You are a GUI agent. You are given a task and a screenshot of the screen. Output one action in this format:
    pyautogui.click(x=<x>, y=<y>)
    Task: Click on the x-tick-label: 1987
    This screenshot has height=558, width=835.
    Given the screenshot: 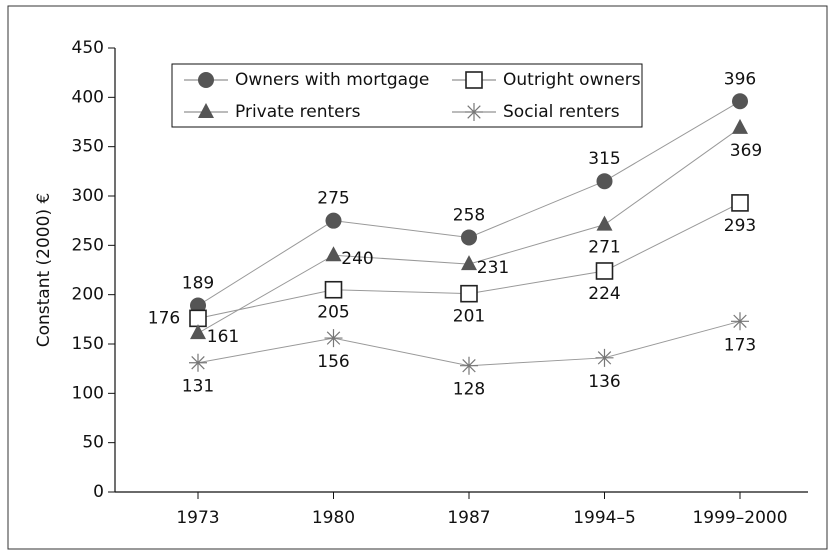 What is the action you would take?
    pyautogui.click(x=468, y=518)
    